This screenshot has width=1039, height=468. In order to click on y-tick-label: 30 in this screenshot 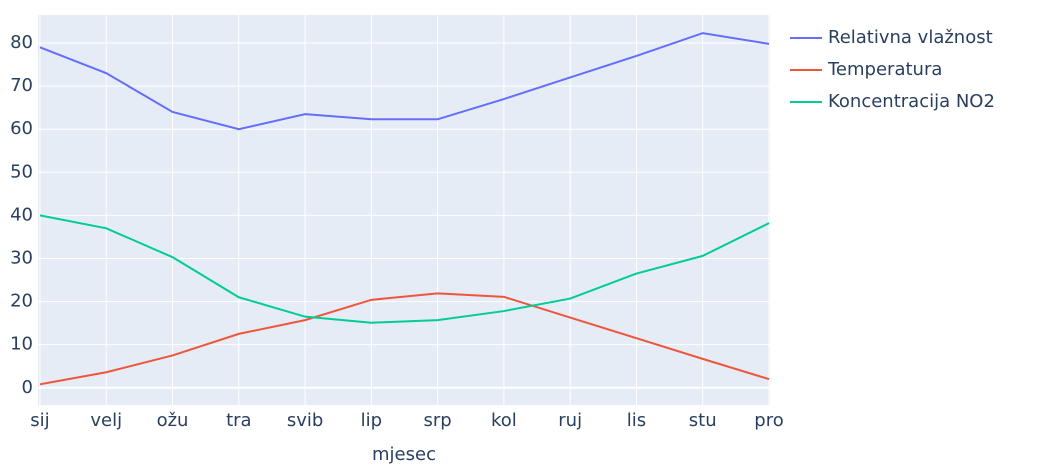, I will do `click(21, 257)`.